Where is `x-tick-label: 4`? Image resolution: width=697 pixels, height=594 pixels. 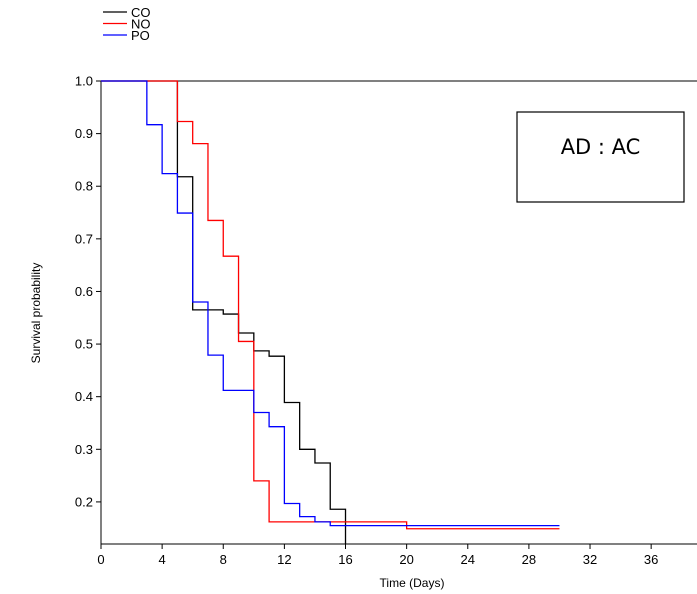
x-tick-label: 4 is located at coordinates (162, 559).